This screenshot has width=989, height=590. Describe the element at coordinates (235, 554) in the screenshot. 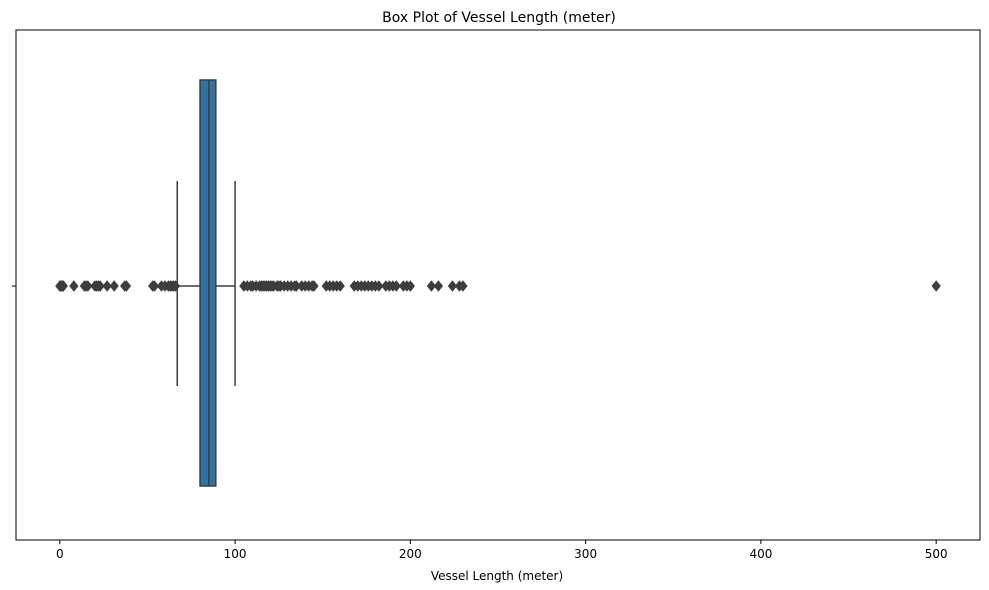

I see `x-tick-label: 100` at that location.